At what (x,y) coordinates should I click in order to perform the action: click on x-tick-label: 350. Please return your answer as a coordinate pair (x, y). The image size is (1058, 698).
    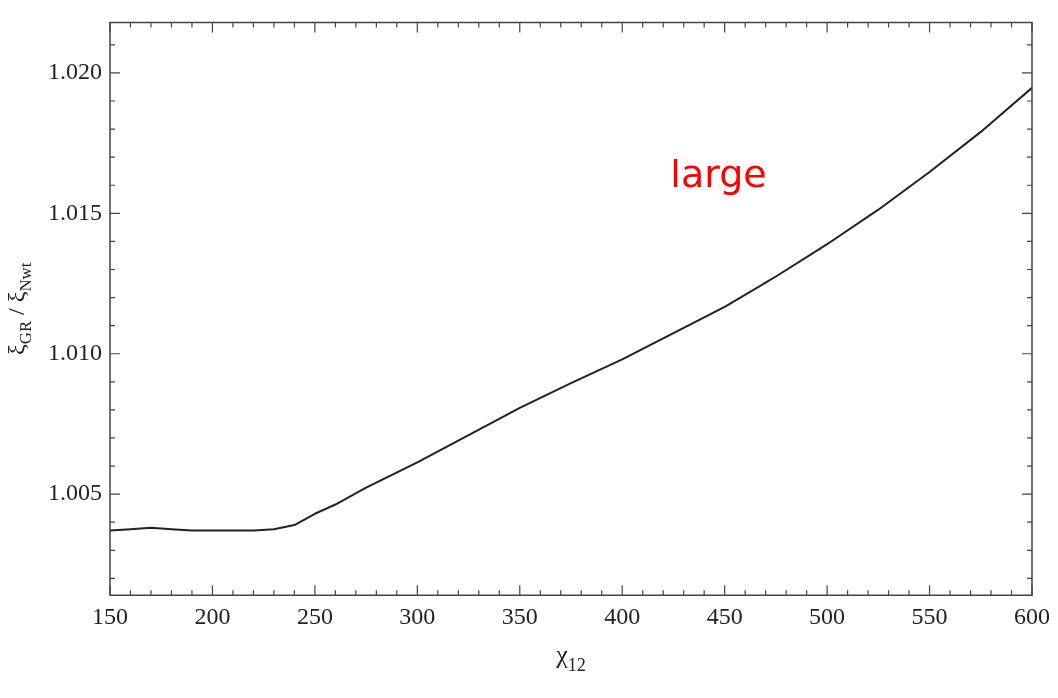
    Looking at the image, I should click on (519, 615).